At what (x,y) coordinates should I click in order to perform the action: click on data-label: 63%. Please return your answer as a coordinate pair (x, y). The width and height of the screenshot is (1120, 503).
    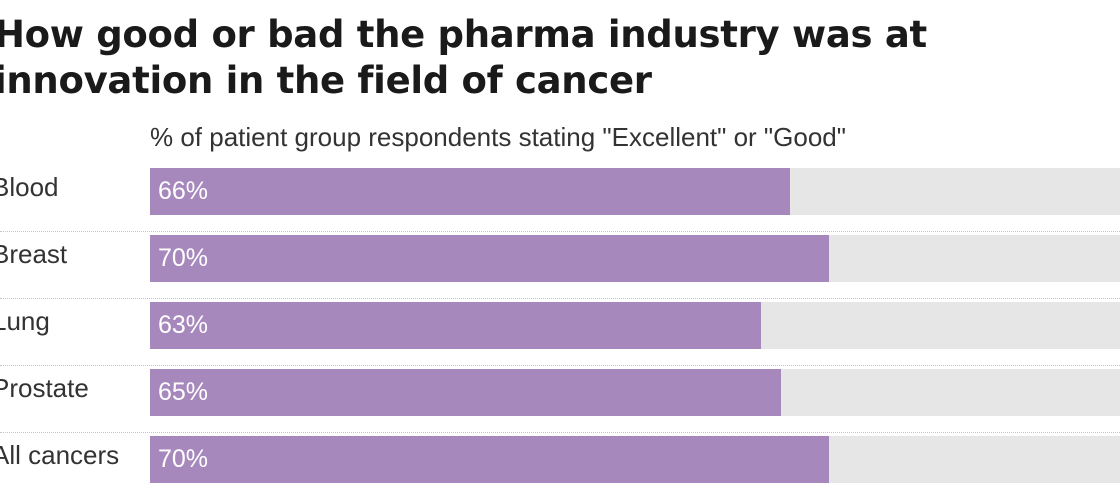
    Looking at the image, I should click on (183, 325).